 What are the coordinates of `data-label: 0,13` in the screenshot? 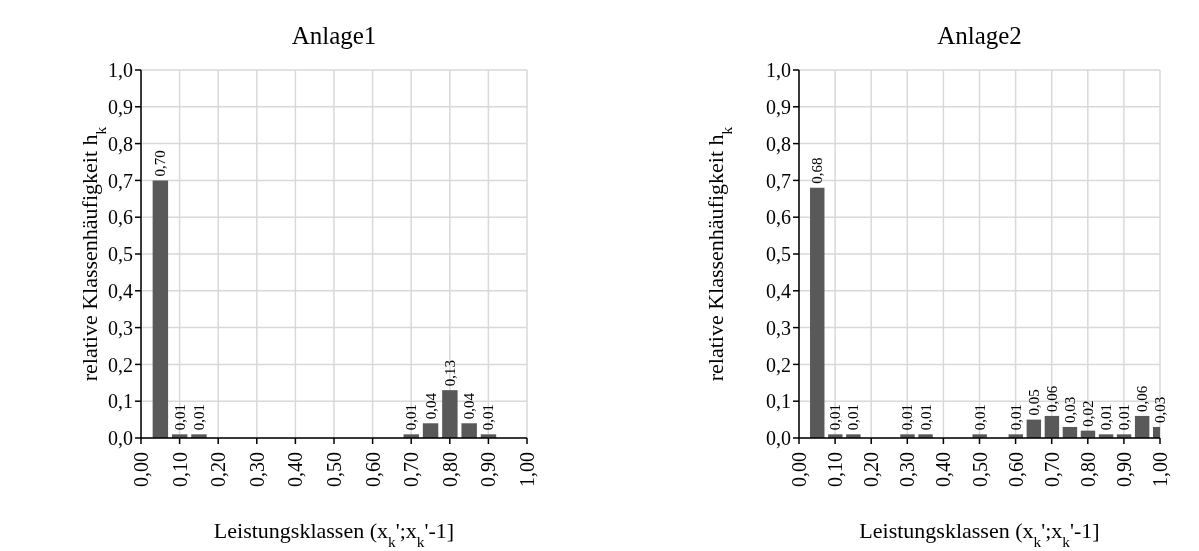 It's located at (449, 373).